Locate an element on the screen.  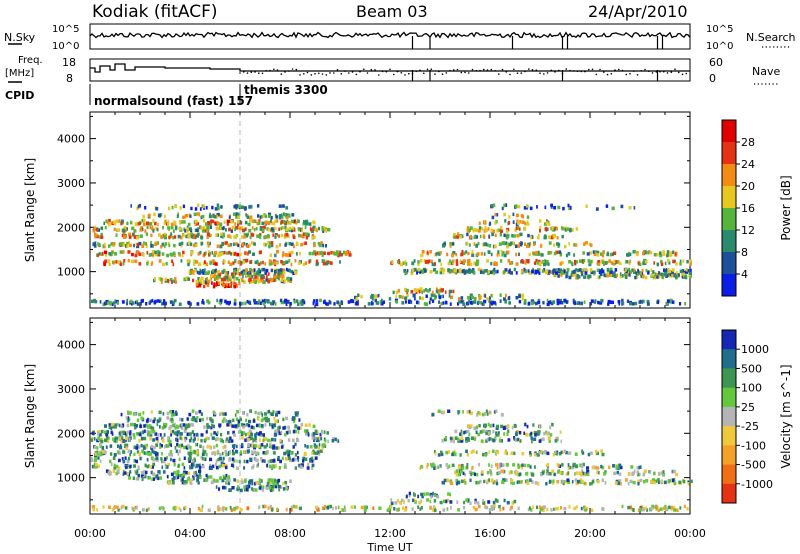
colorbar-segment is located at coordinates (729, 175).